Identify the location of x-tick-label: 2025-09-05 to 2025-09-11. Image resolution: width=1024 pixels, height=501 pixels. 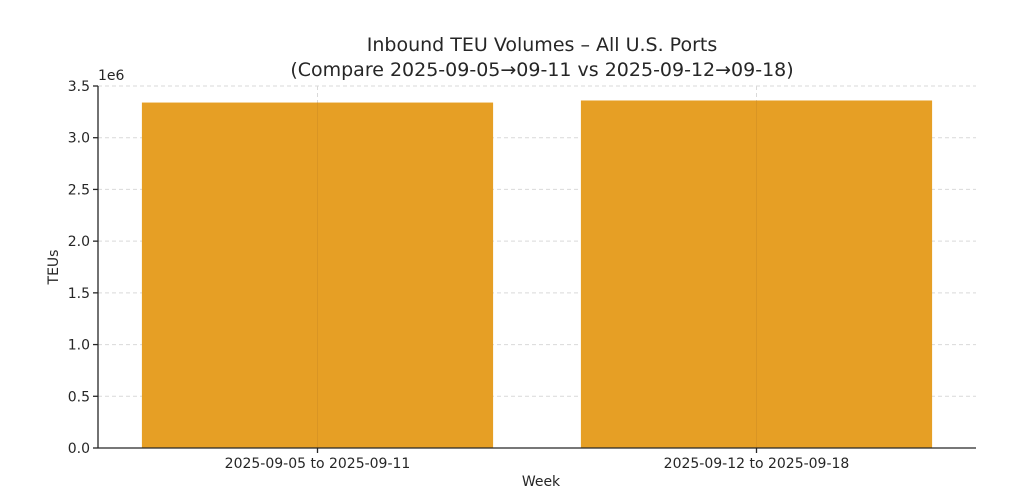
(318, 464).